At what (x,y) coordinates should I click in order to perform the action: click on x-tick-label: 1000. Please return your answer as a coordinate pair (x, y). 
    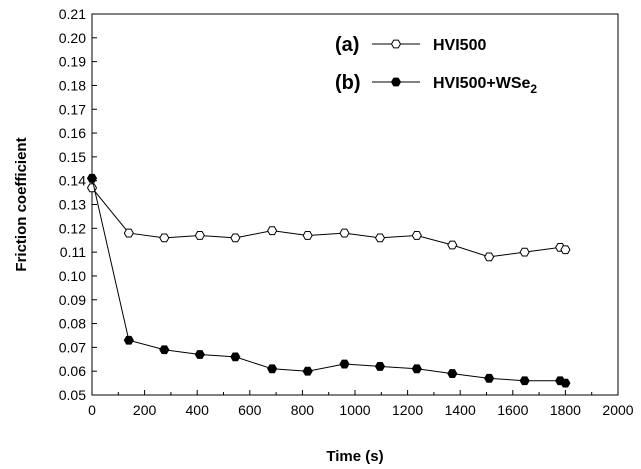
    Looking at the image, I should click on (354, 410).